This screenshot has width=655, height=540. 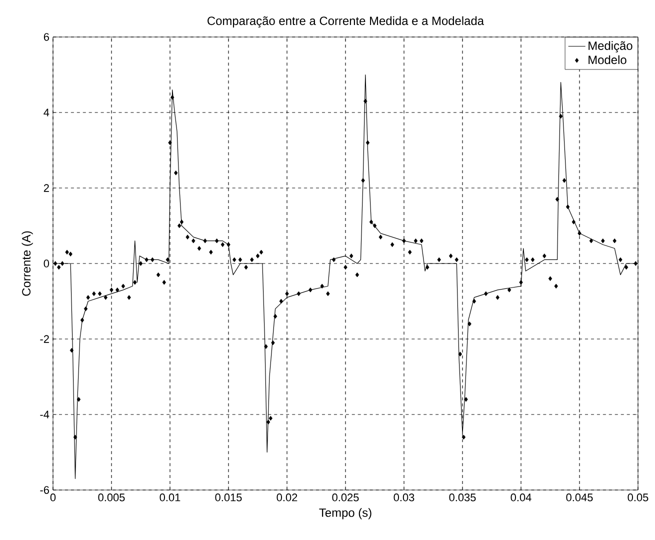 I want to click on y-tick-label: 0, so click(x=47, y=264).